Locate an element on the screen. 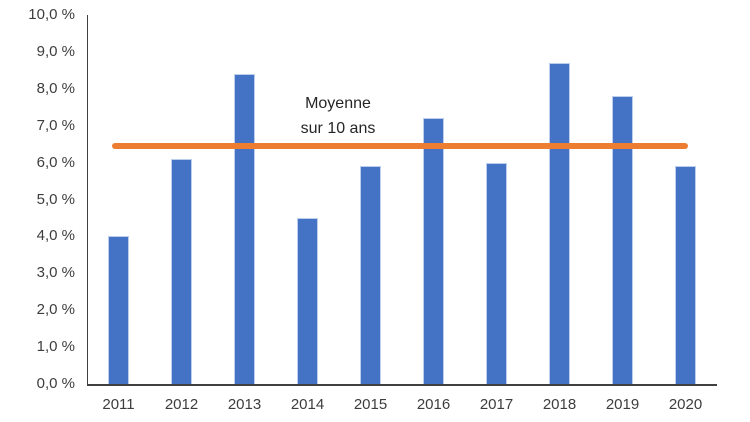  y-axis-line is located at coordinates (87, 200).